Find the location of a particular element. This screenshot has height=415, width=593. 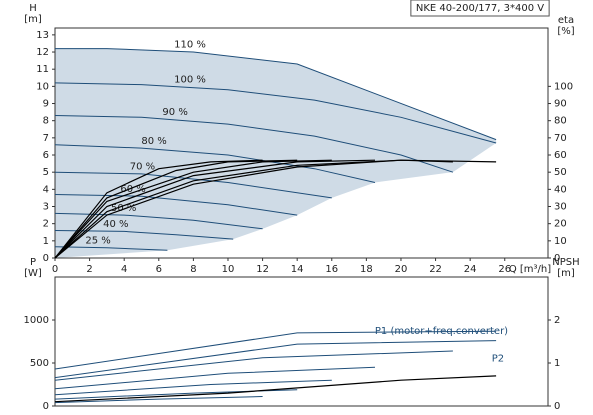

y-tick-label: 3 is located at coordinates (46, 207).